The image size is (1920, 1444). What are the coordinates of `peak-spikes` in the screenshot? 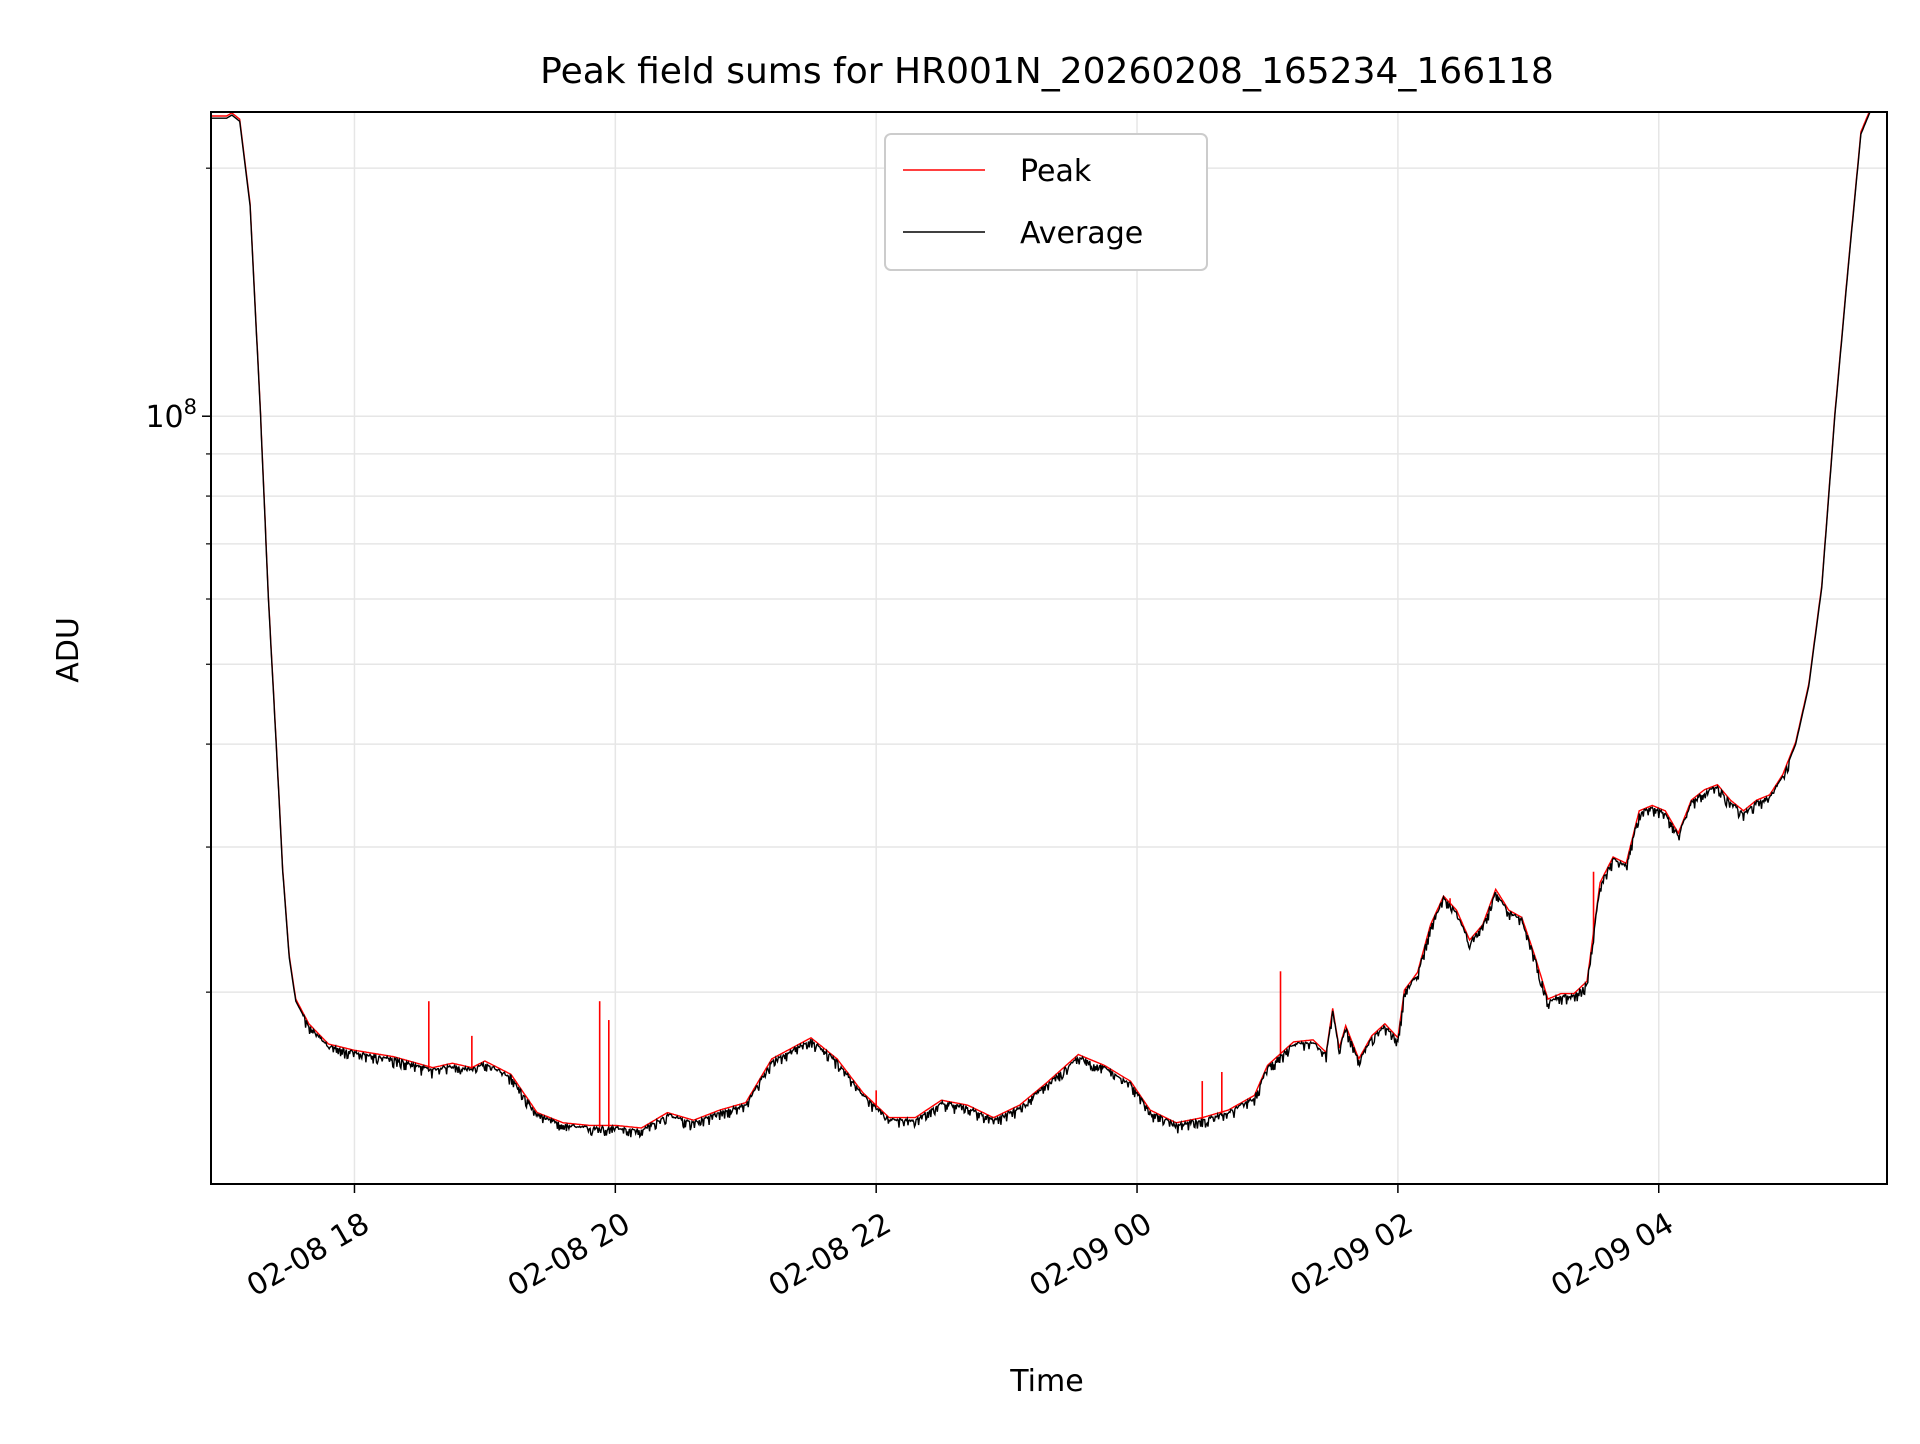 It's located at (1011, 999).